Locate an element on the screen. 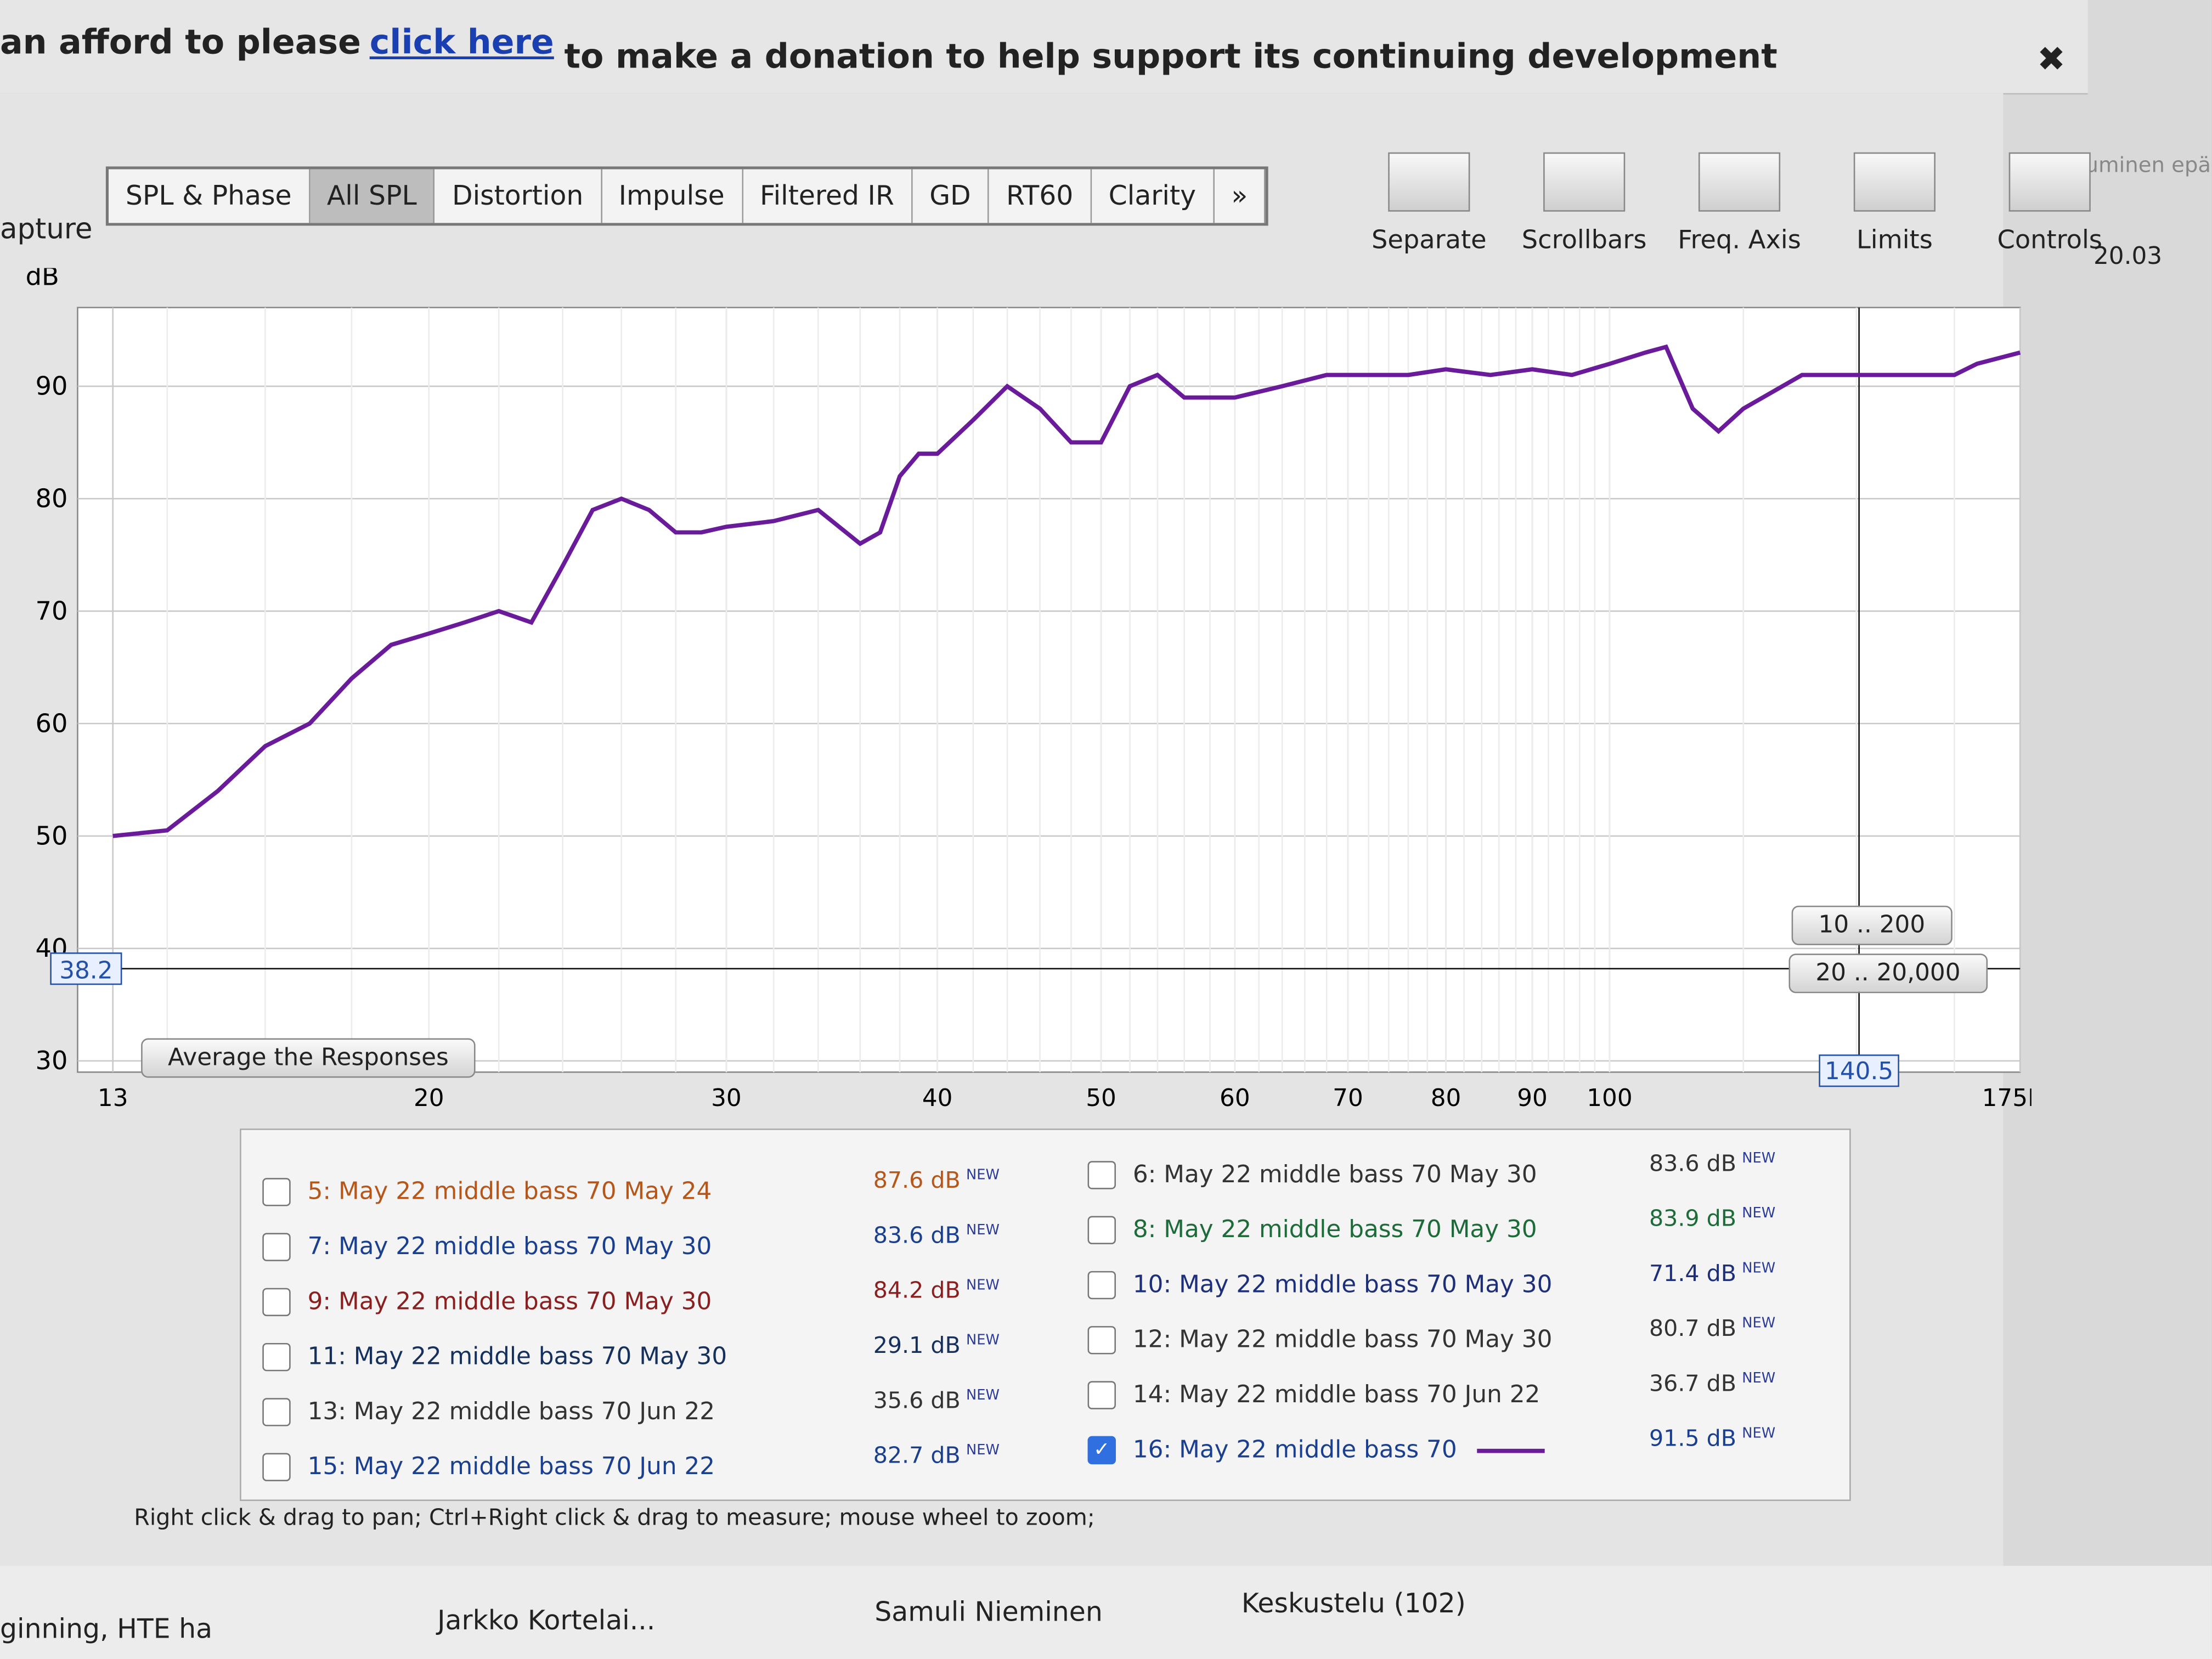  range-button: 20 .. 20,000 is located at coordinates (1888, 974).